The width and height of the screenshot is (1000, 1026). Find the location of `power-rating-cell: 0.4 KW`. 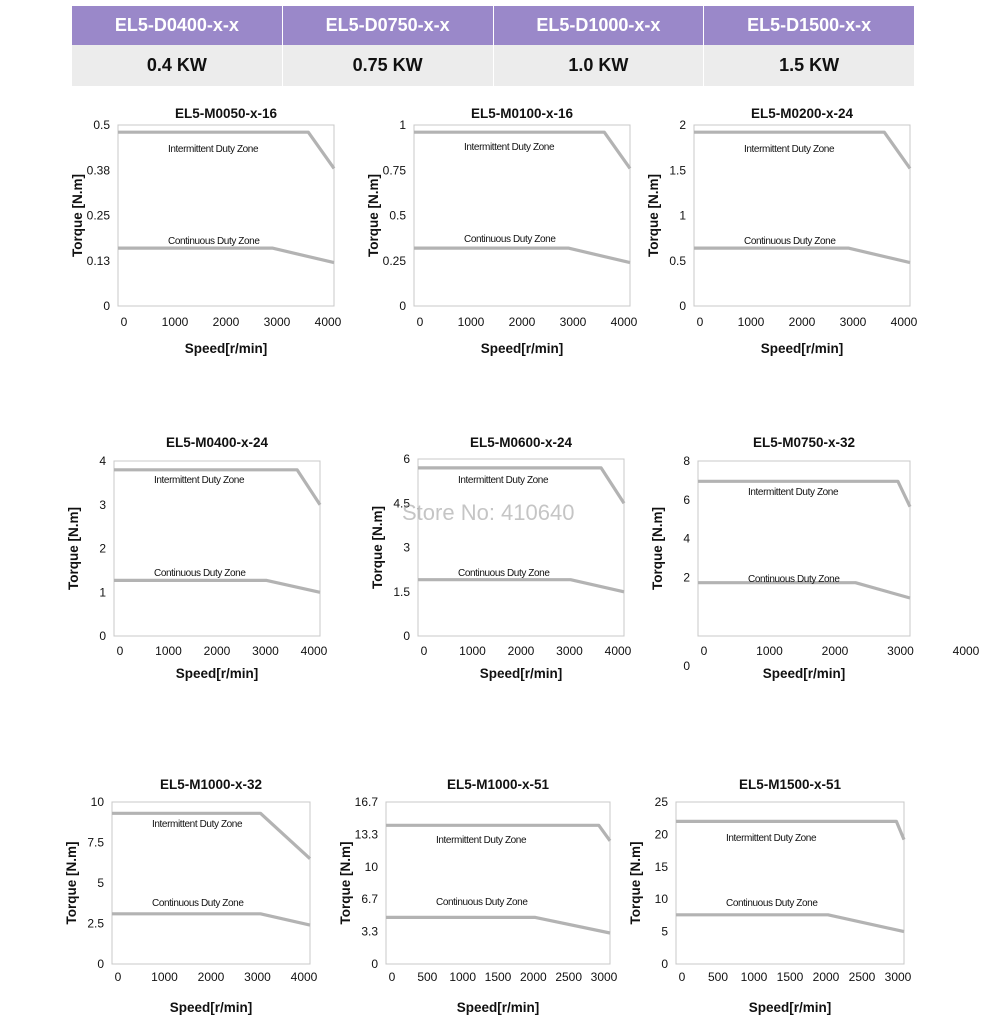

power-rating-cell: 0.4 KW is located at coordinates (177, 65).